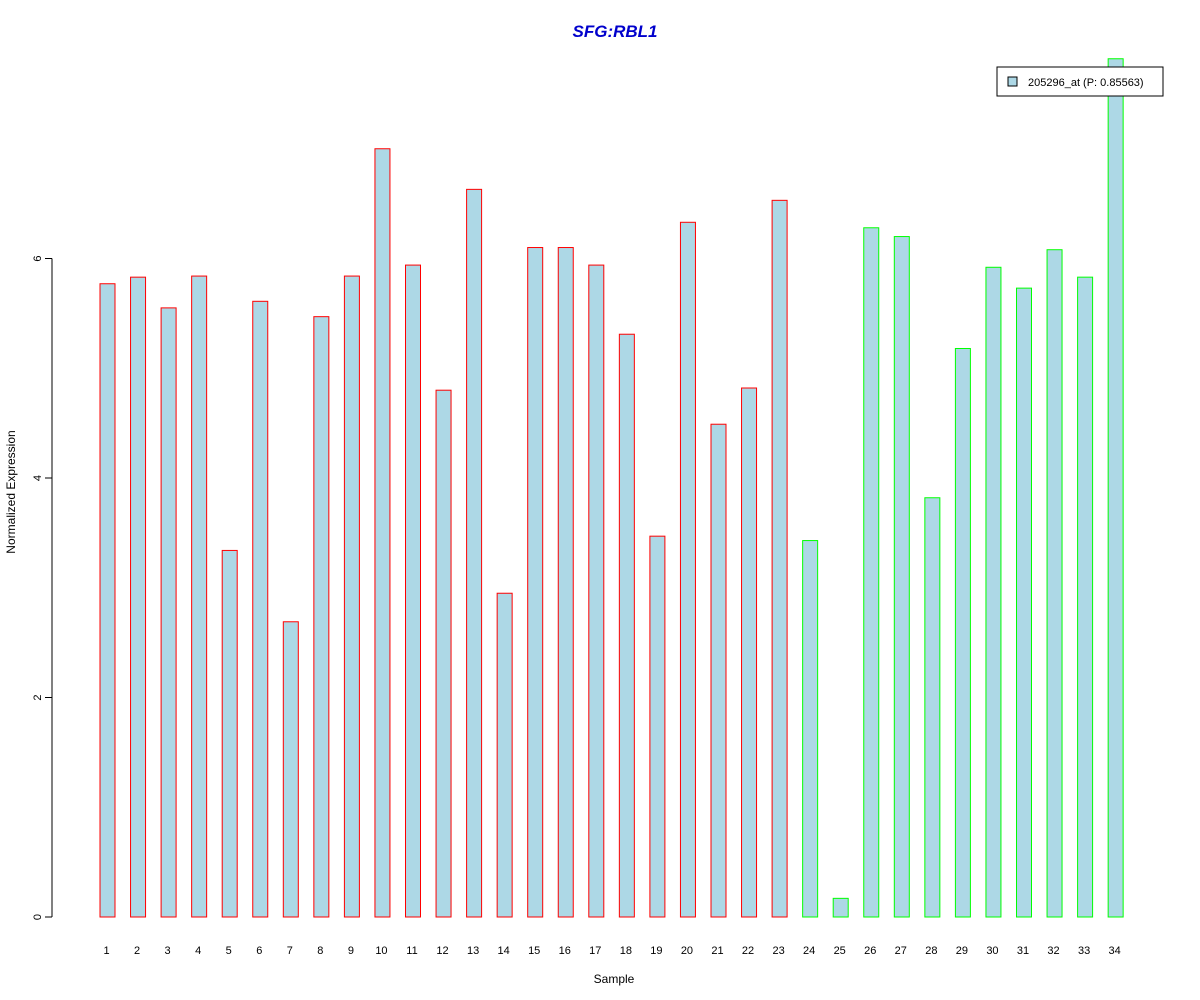  I want to click on y-tick-label: 0, so click(38, 917).